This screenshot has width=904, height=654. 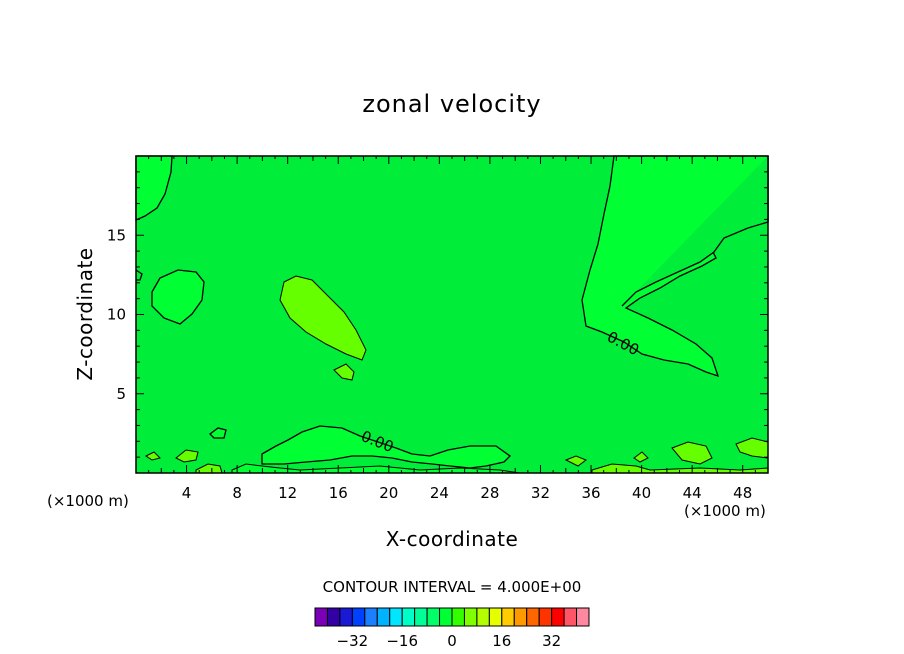 What do you see at coordinates (590, 493) in the screenshot?
I see `x-tick-label: 36` at bounding box center [590, 493].